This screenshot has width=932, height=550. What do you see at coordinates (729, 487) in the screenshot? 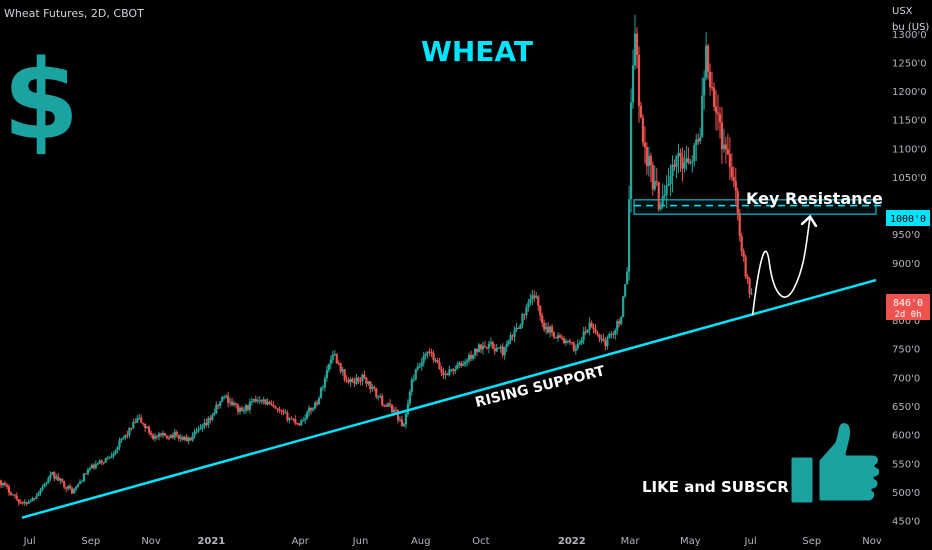
I see `cta-label: LIKE and SUBSCRIBE` at bounding box center [729, 487].